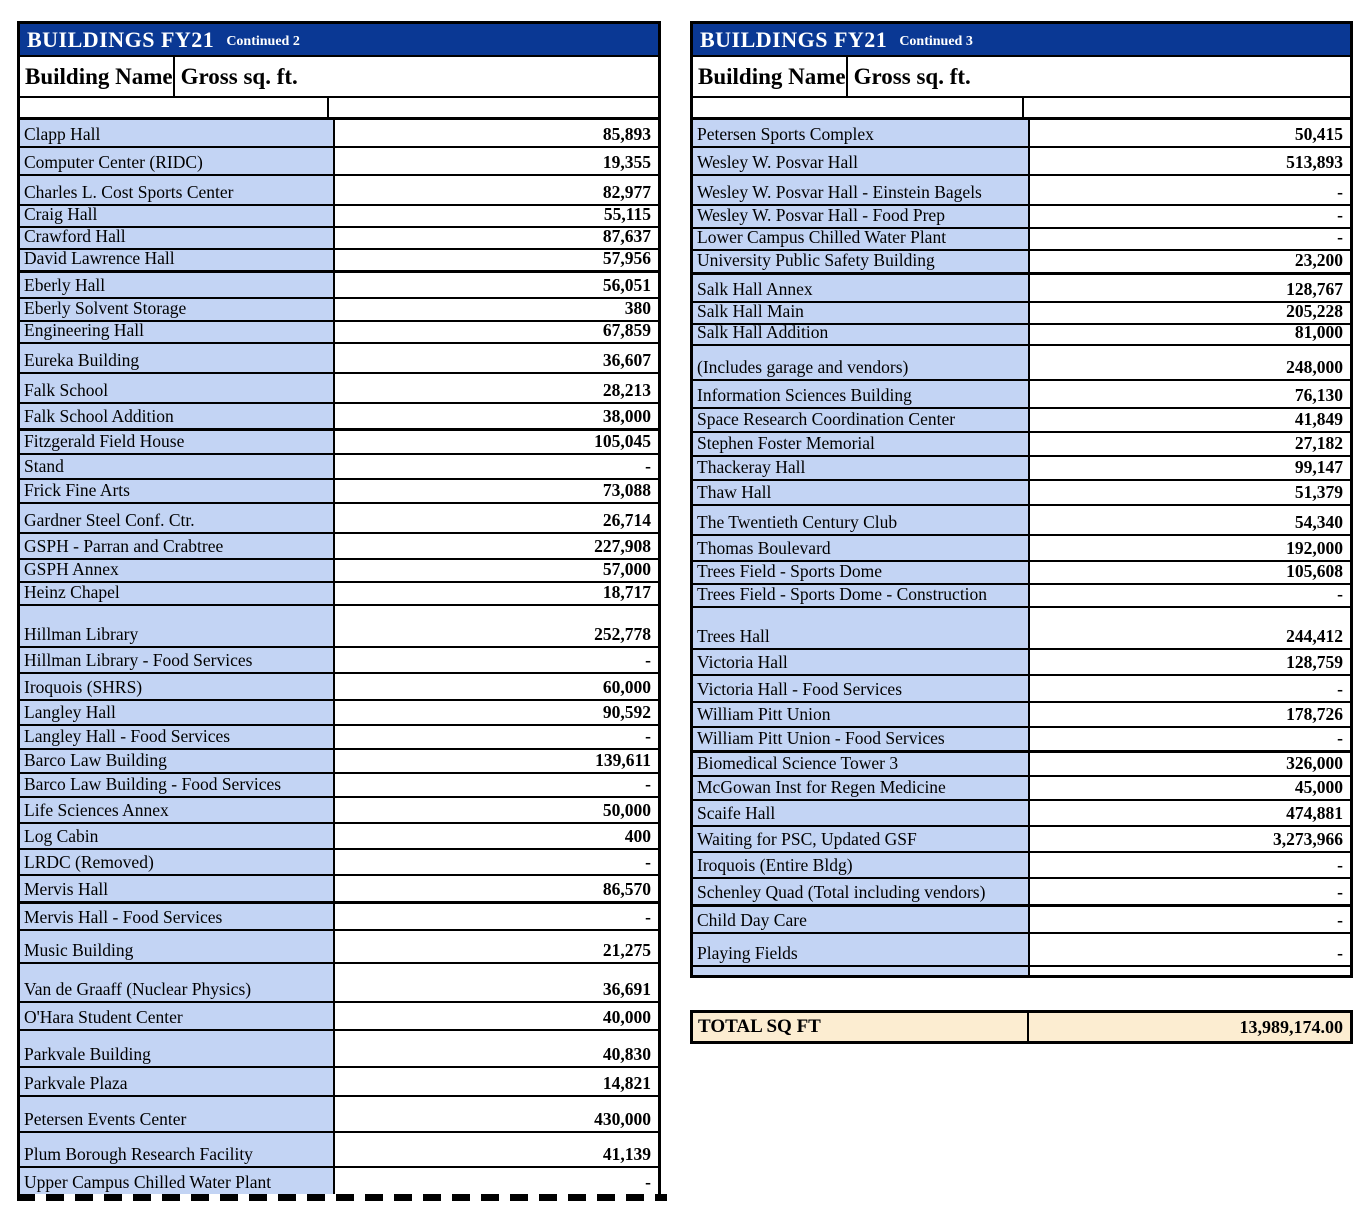 This screenshot has width=1364, height=1215. Describe the element at coordinates (496, 810) in the screenshot. I see `gross-sqft-cell: 50,000` at that location.